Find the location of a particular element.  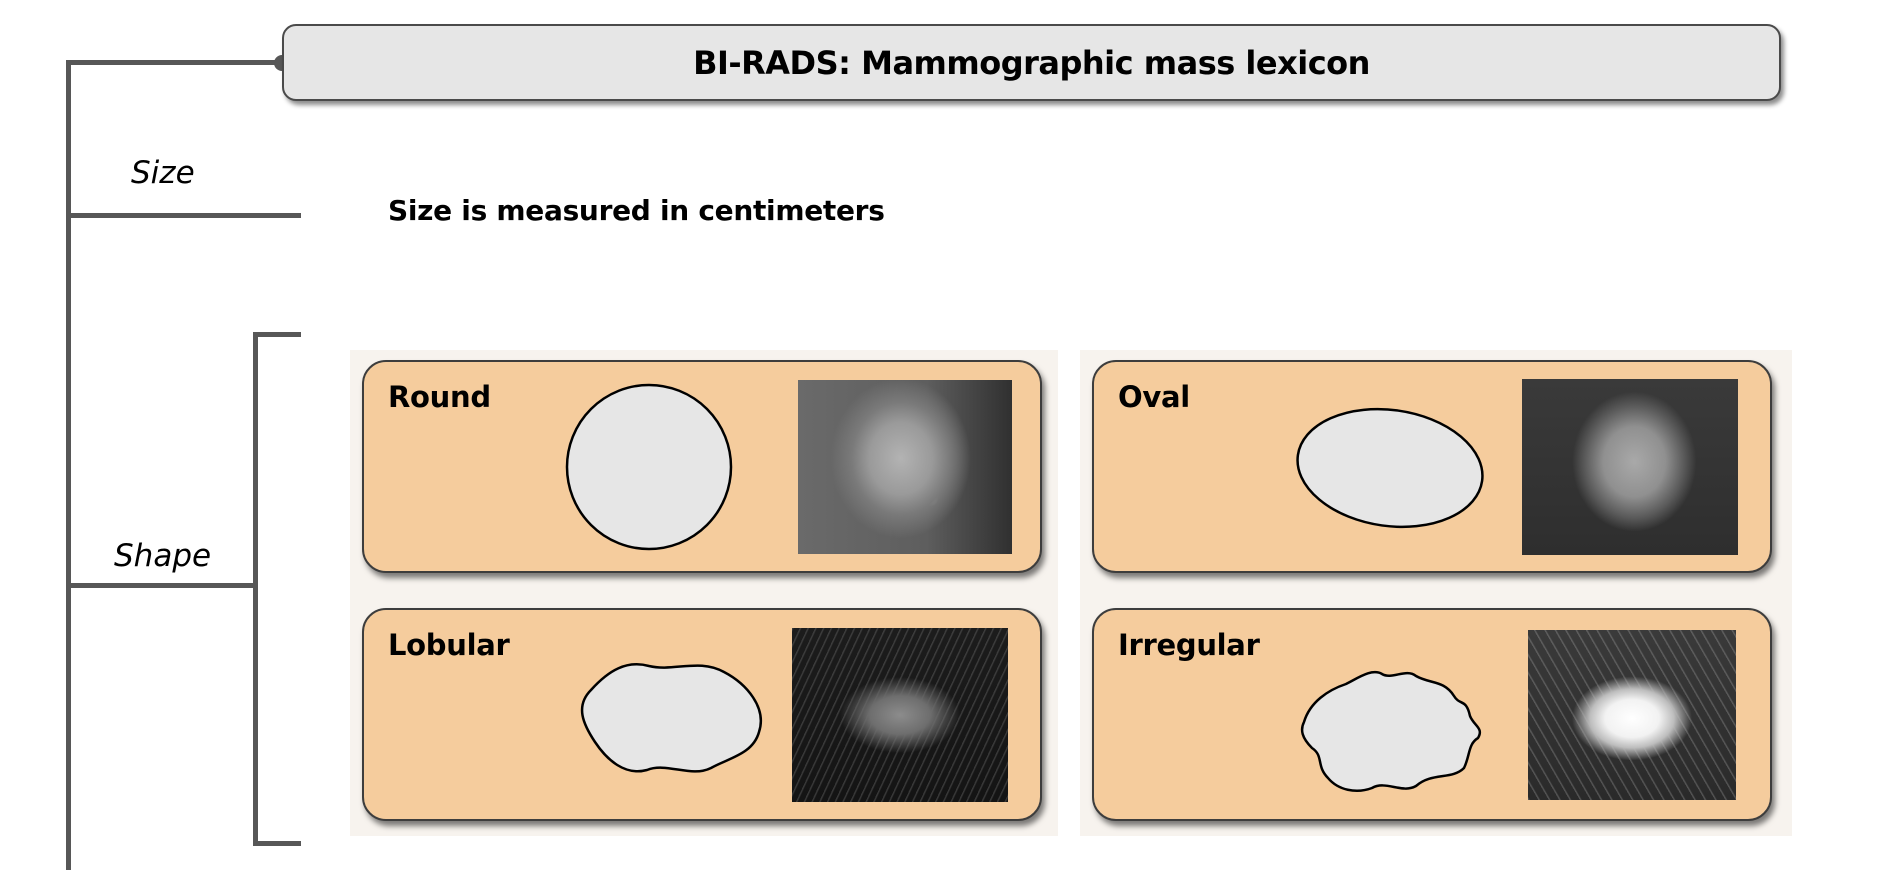

title-connector-line is located at coordinates (174, 62).